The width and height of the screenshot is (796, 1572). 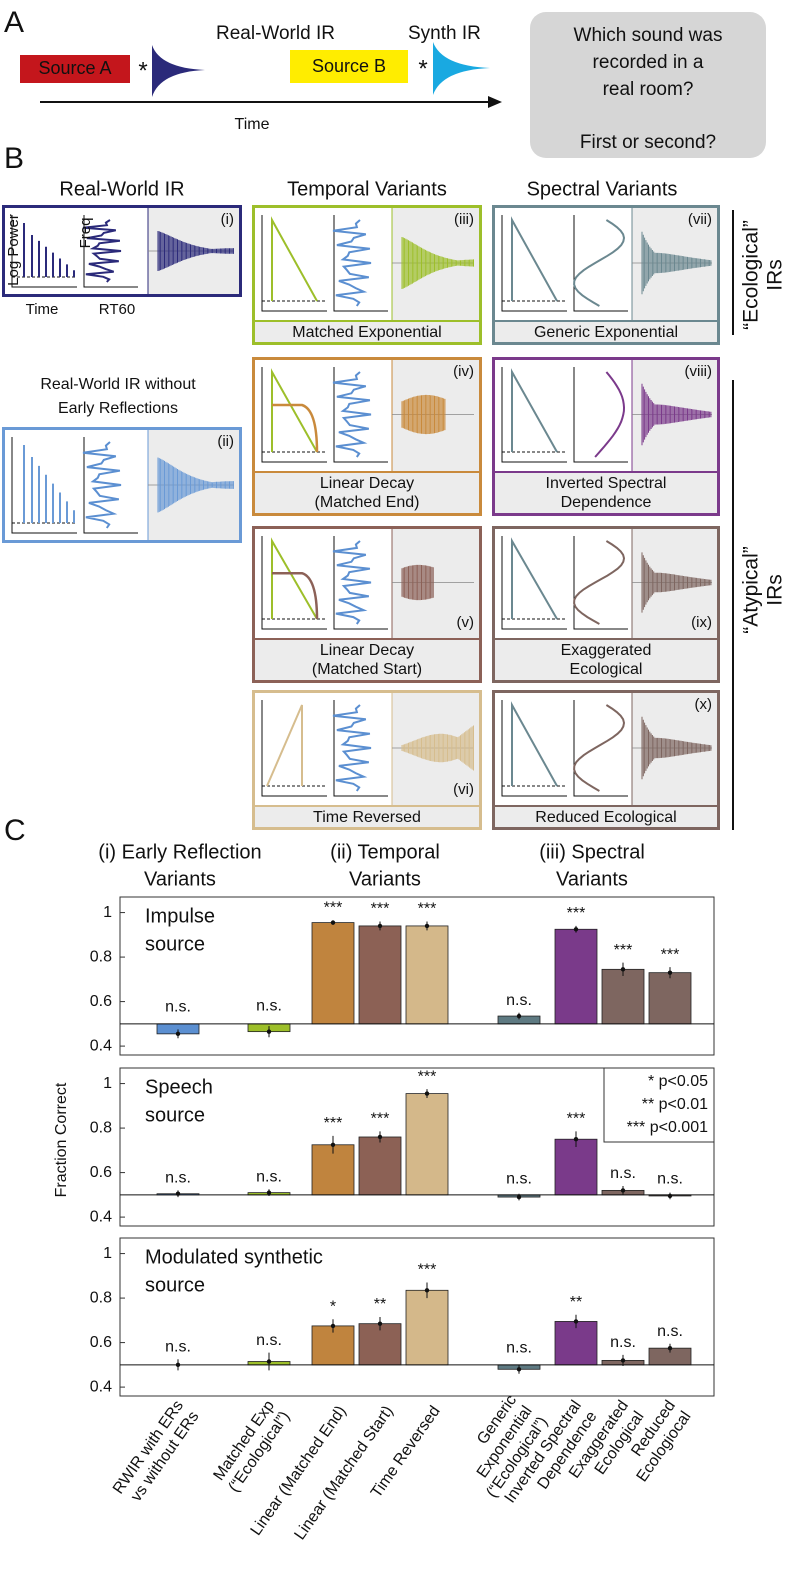 What do you see at coordinates (234, 1257) in the screenshot?
I see `chart-title: Modulated synthetic` at bounding box center [234, 1257].